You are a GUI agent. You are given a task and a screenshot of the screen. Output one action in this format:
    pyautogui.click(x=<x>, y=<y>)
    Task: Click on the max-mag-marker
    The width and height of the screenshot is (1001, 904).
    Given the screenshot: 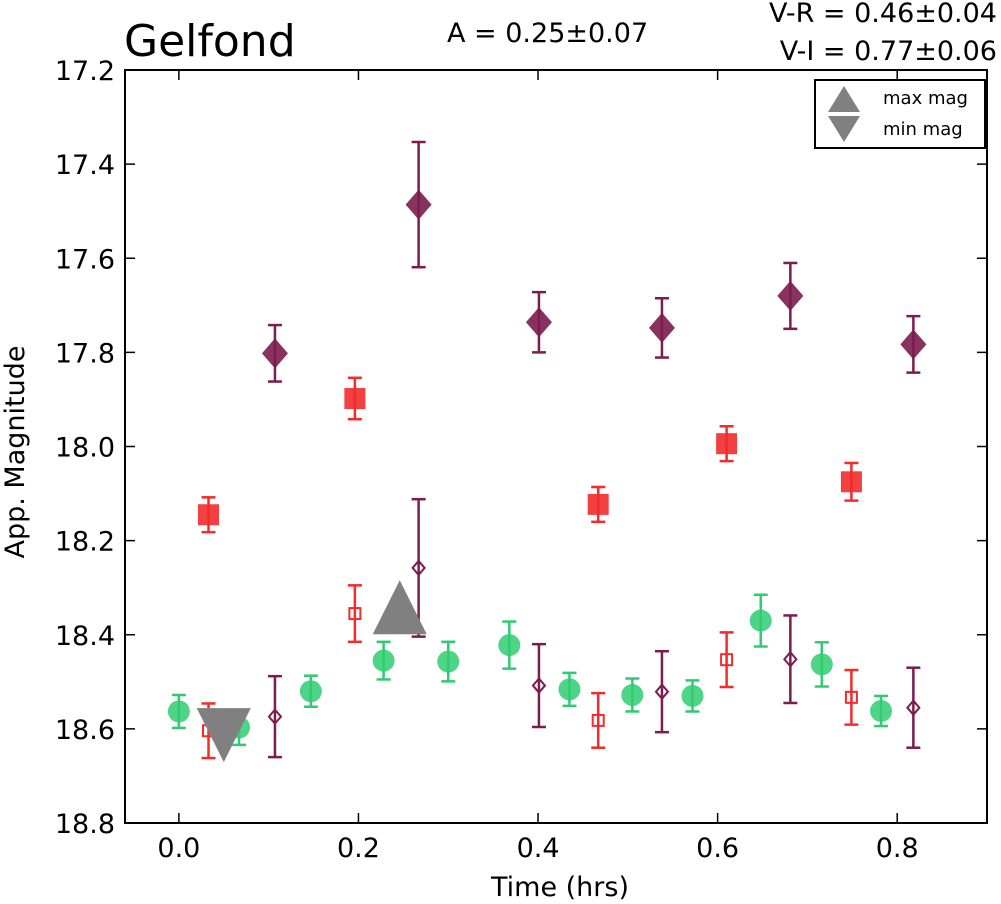 What is the action you would take?
    pyautogui.click(x=399, y=607)
    